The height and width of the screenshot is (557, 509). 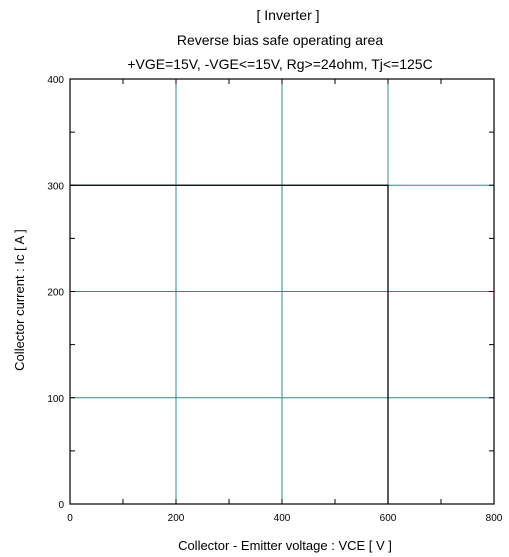 What do you see at coordinates (494, 518) in the screenshot?
I see `x-tick-label: 800` at bounding box center [494, 518].